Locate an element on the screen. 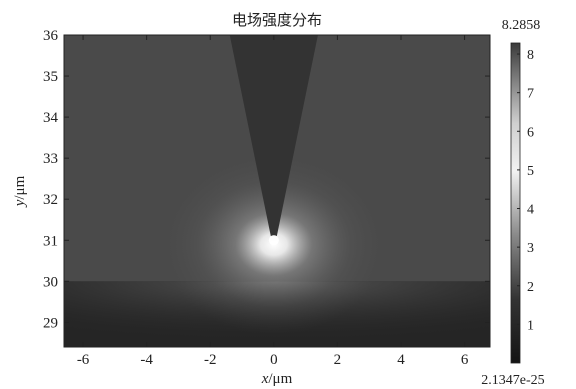 The image size is (576, 389). colorbar-tick-label: 5 is located at coordinates (530, 171).